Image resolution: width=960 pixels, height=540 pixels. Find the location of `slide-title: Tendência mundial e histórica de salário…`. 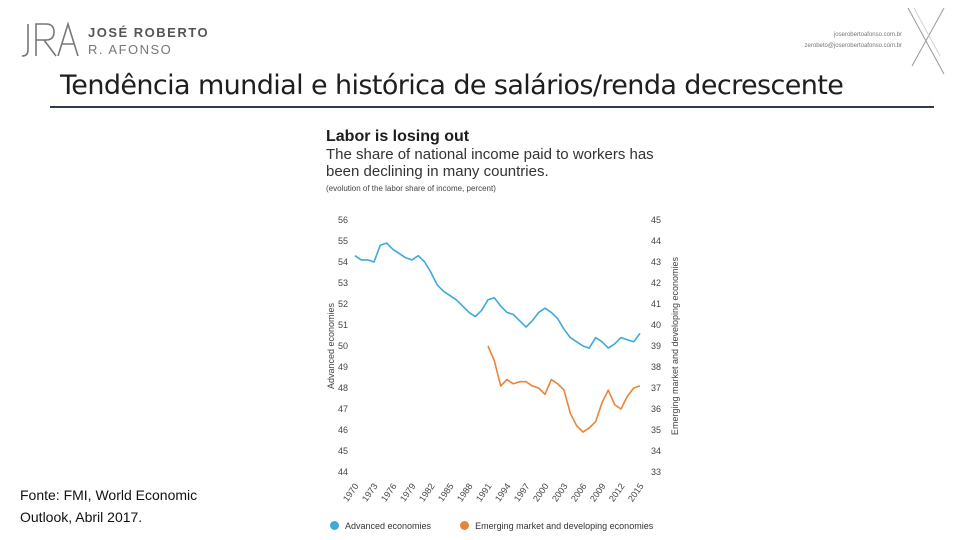

slide-title: Tendência mundial e histórica de salário… is located at coordinates (452, 85).